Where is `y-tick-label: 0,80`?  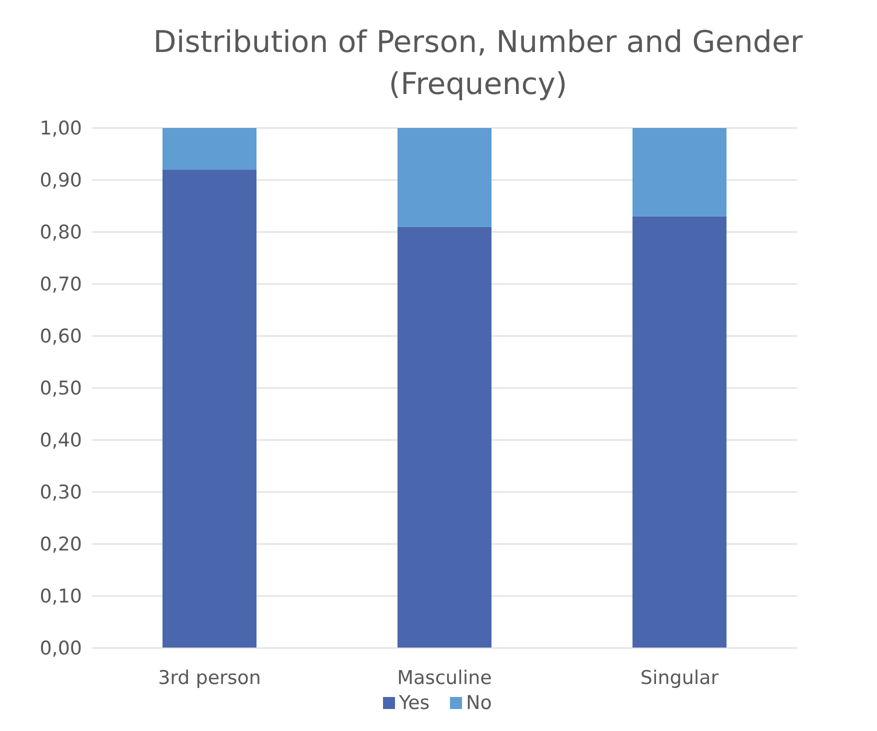 y-tick-label: 0,80 is located at coordinates (61, 233).